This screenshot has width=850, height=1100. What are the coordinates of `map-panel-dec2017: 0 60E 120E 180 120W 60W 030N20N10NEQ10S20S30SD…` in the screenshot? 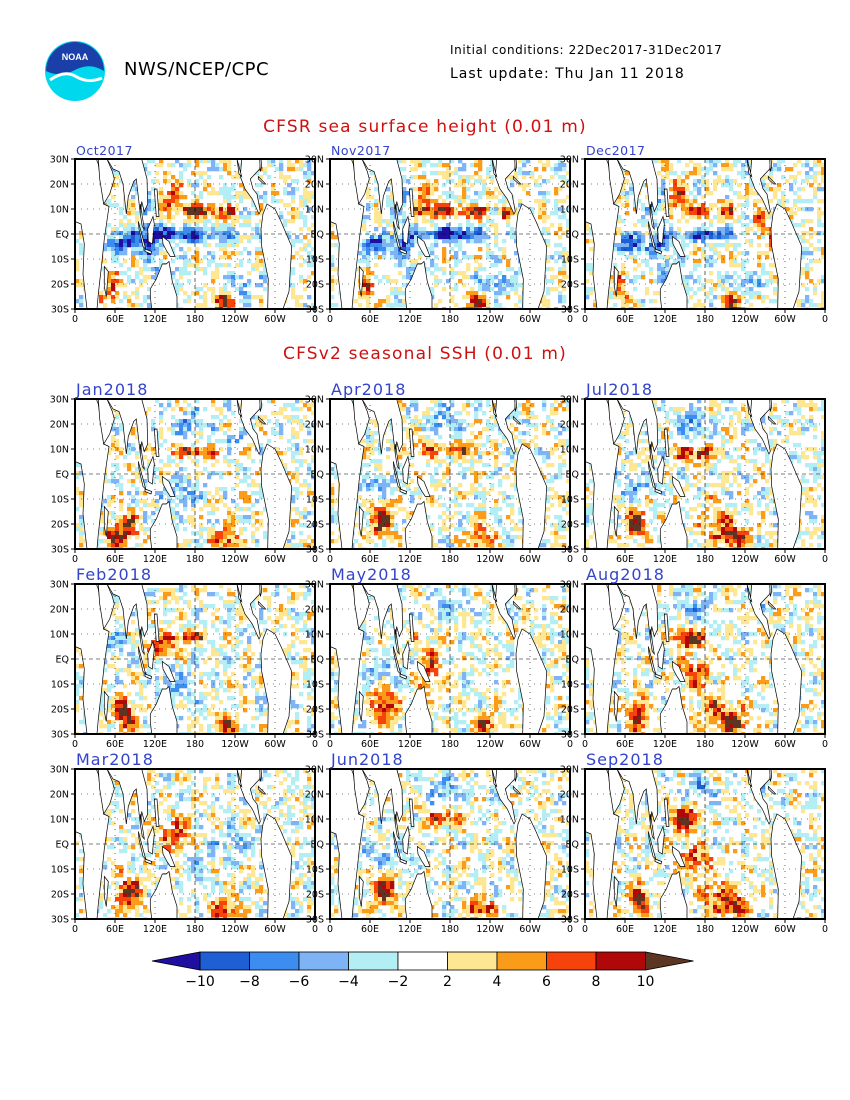 It's located at (694, 234).